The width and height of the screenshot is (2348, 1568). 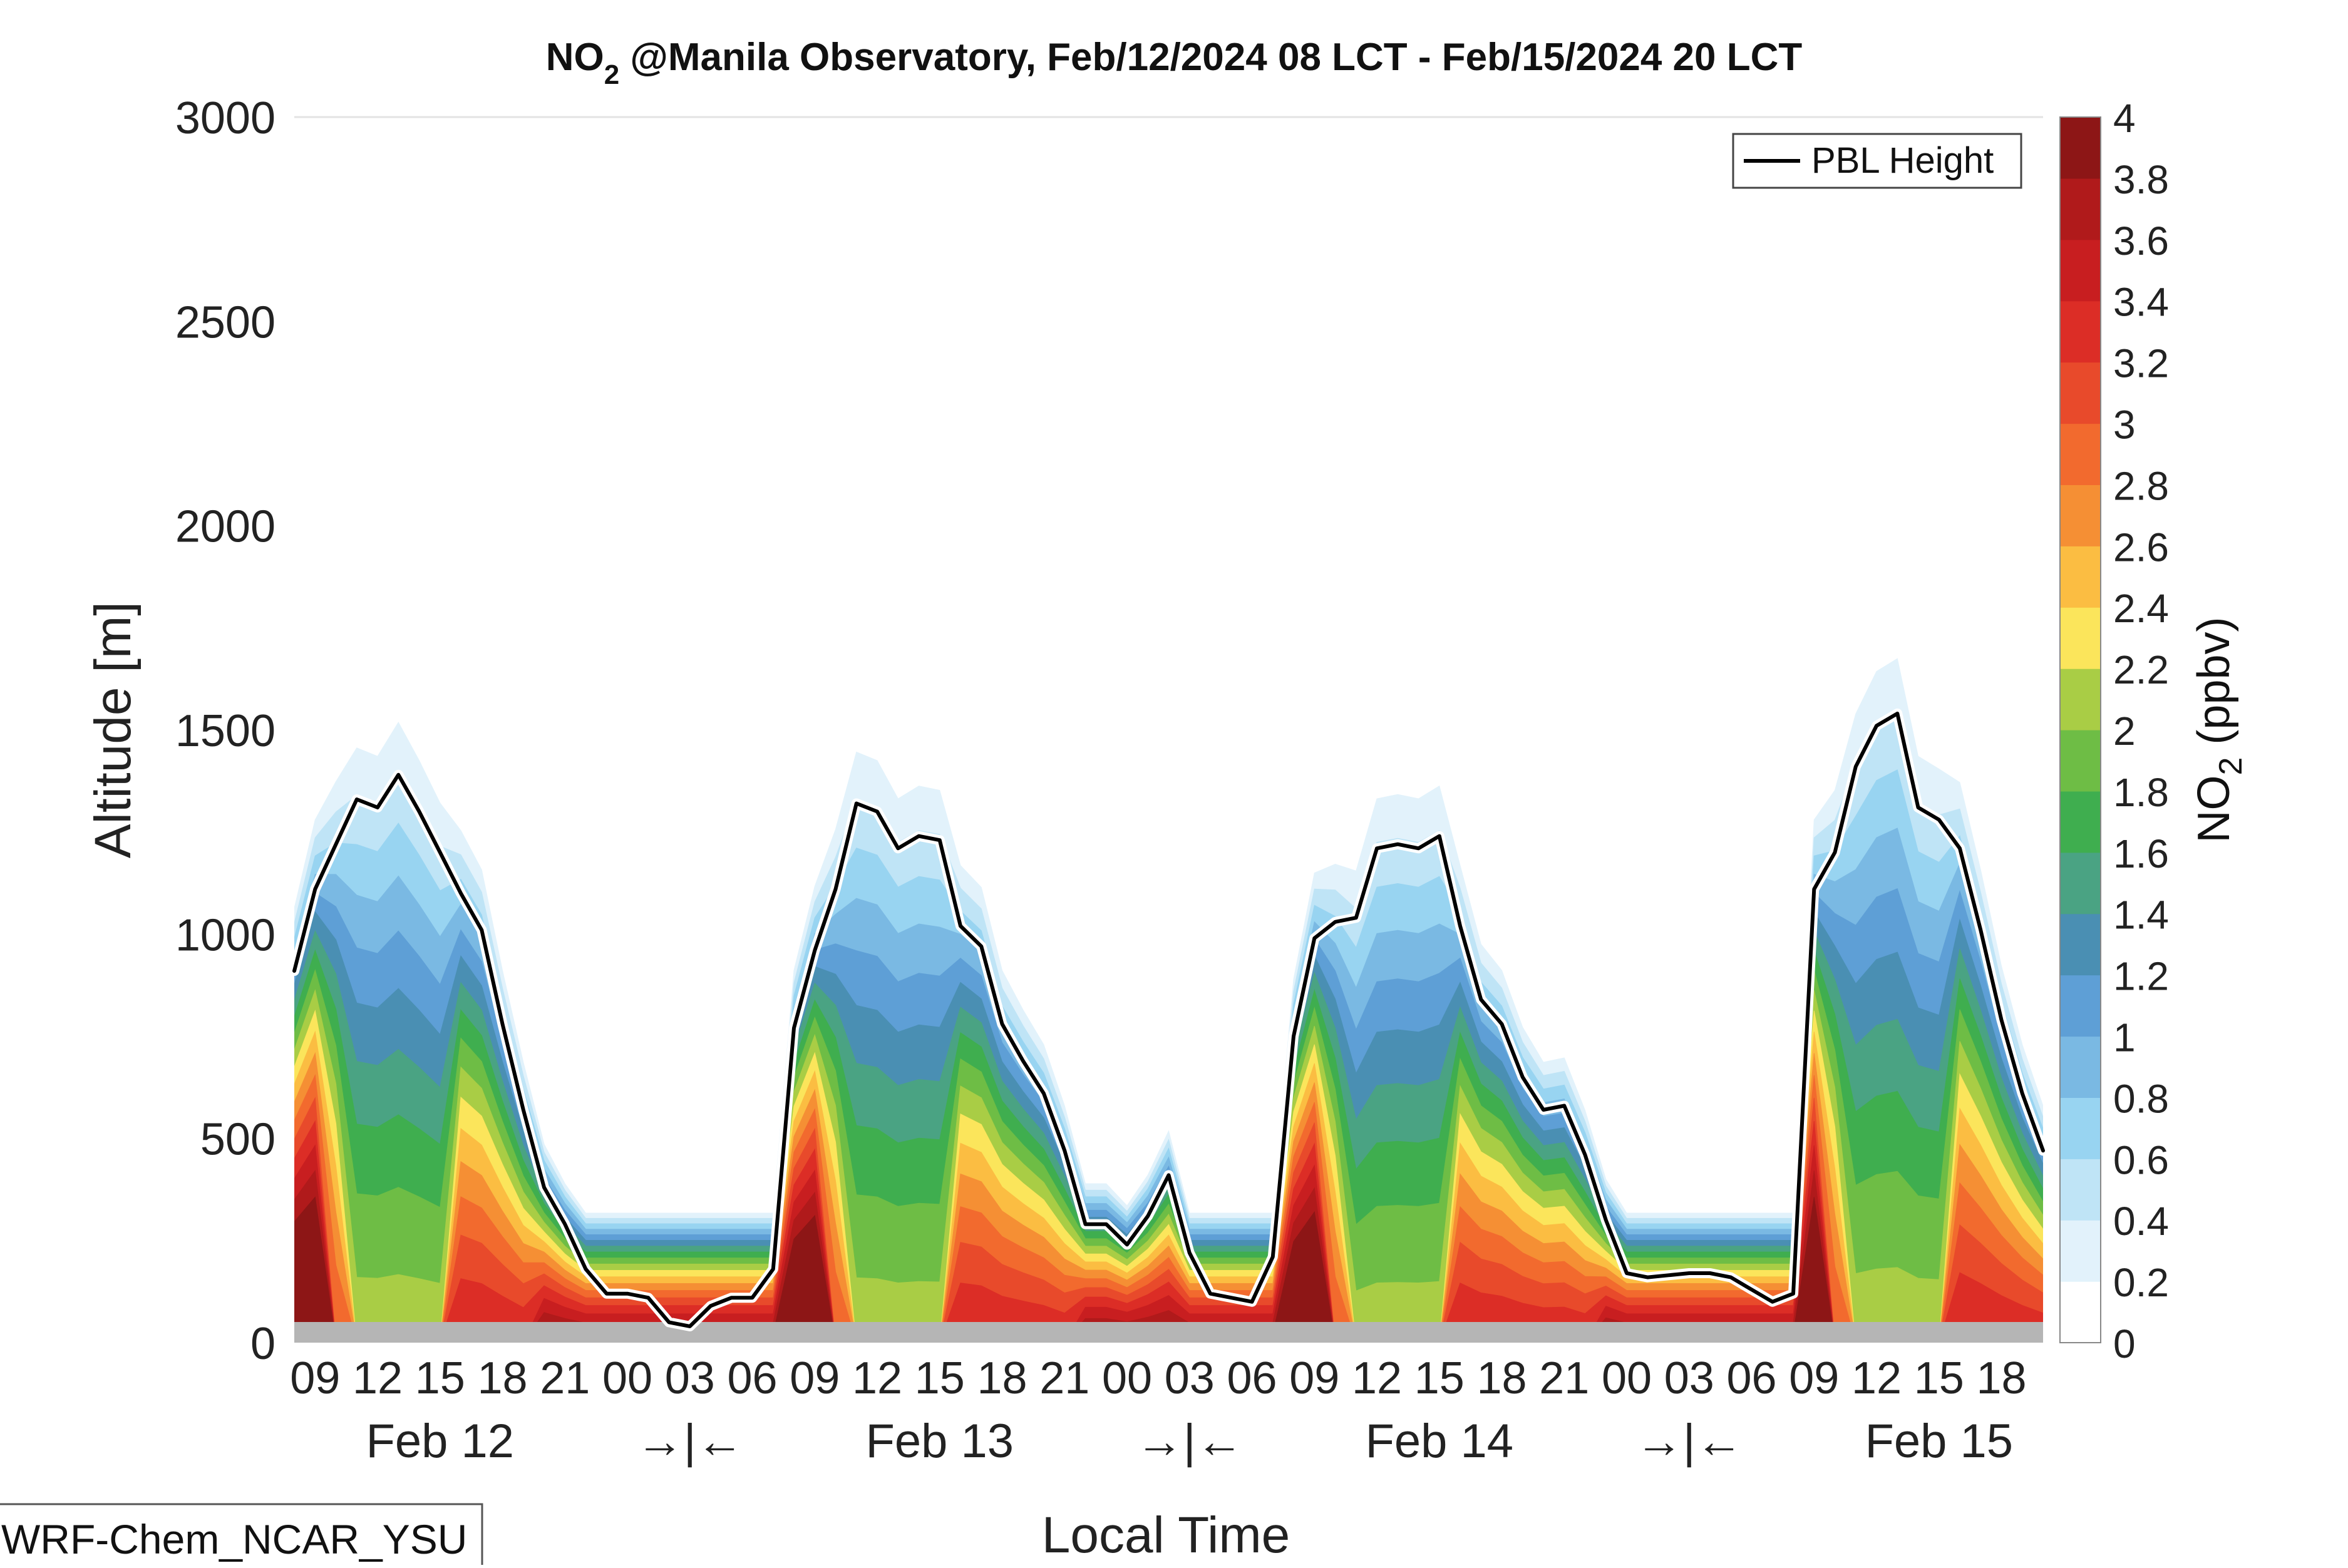 I want to click on y-axis-label: Altitude [m], so click(x=113, y=730).